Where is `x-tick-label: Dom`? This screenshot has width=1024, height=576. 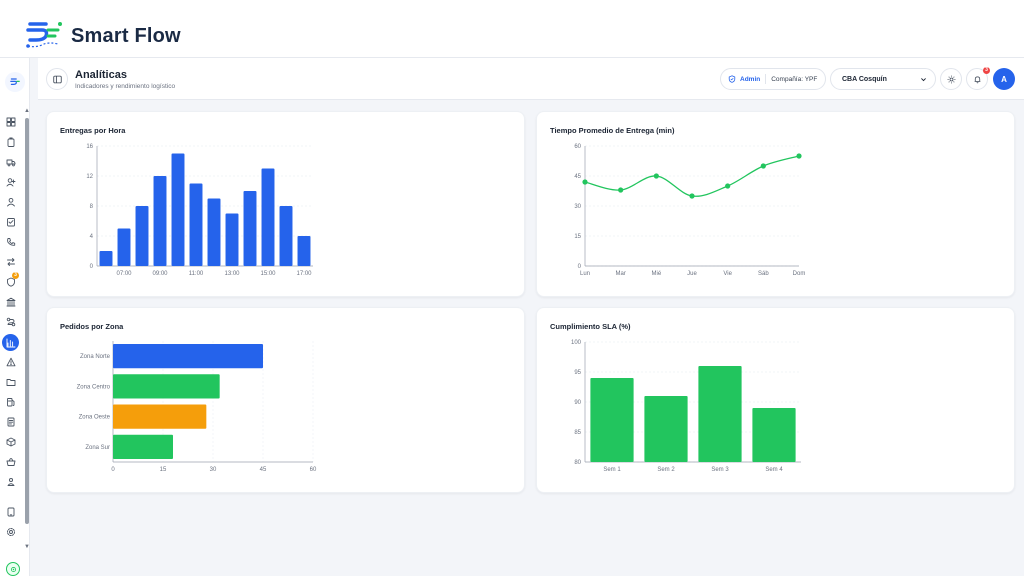
x-tick-label: Dom is located at coordinates (799, 274).